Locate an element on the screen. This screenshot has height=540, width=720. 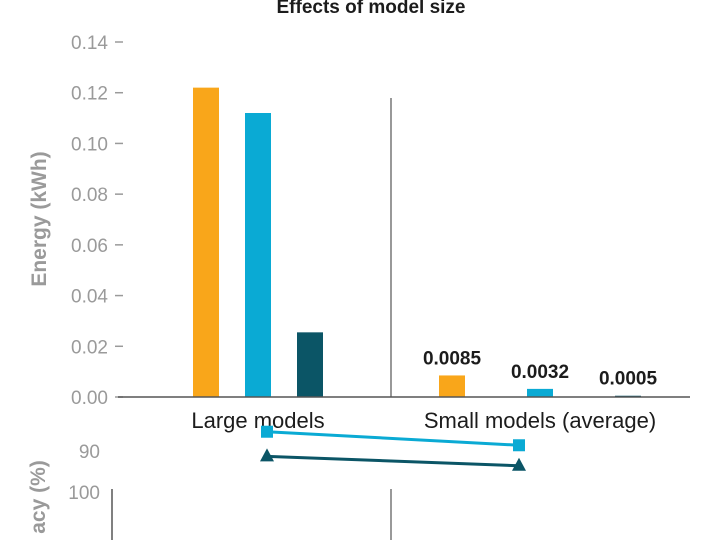
y-tick-label: 0.04 is located at coordinates (89, 297).